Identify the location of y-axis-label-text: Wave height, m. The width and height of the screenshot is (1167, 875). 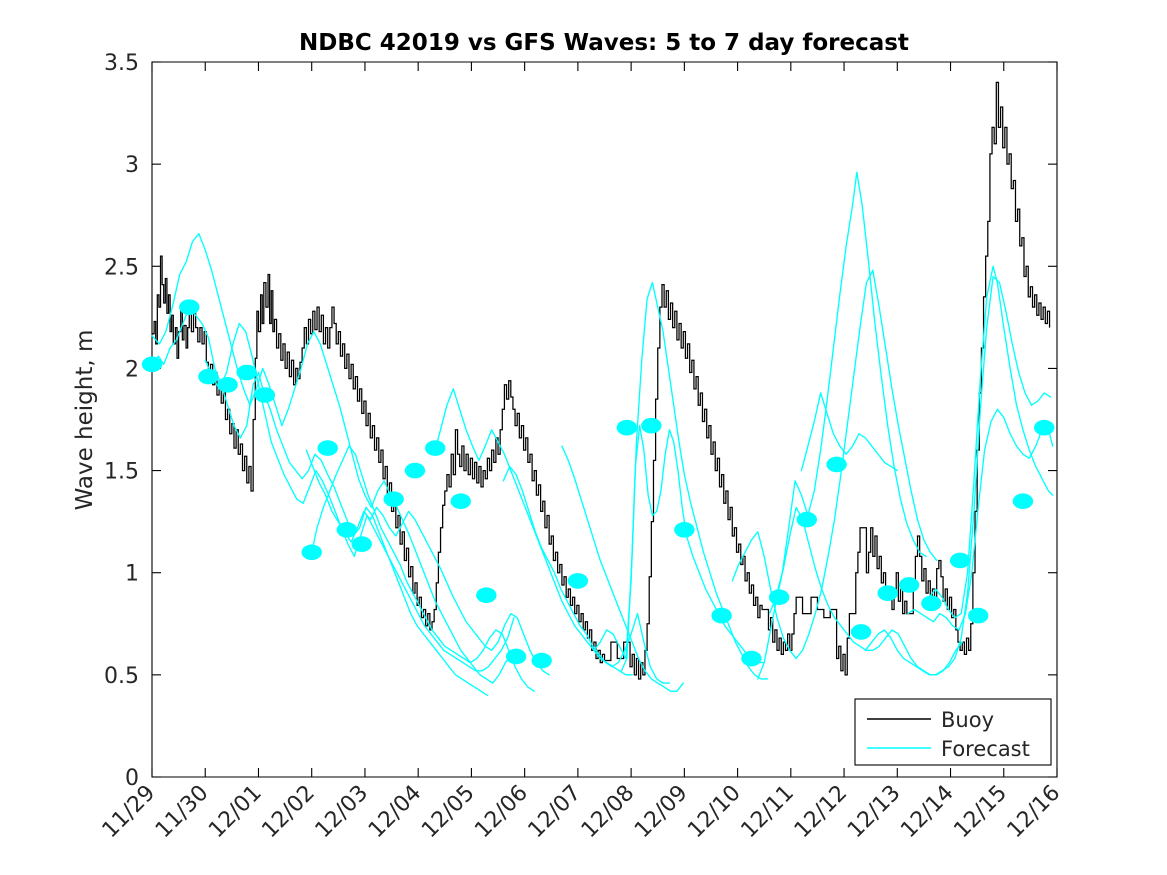
(85, 420).